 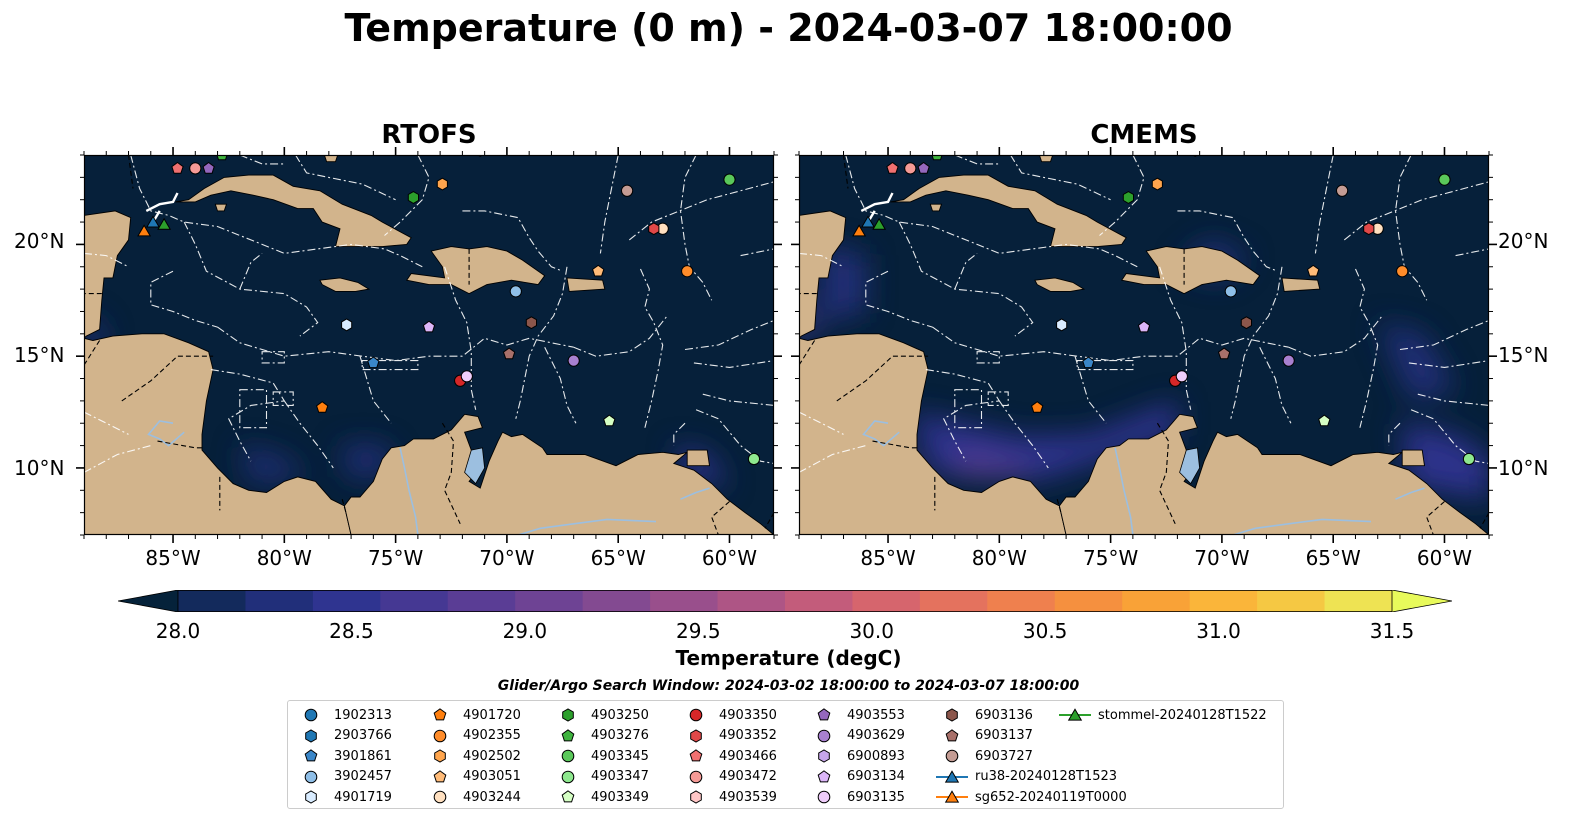 I want to click on legend-item: 4903345, so click(x=600, y=756).